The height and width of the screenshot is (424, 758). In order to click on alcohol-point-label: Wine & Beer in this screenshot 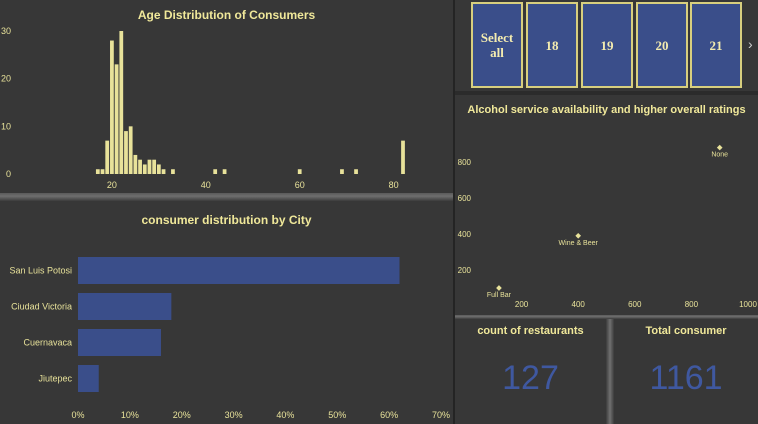, I will do `click(579, 243)`.